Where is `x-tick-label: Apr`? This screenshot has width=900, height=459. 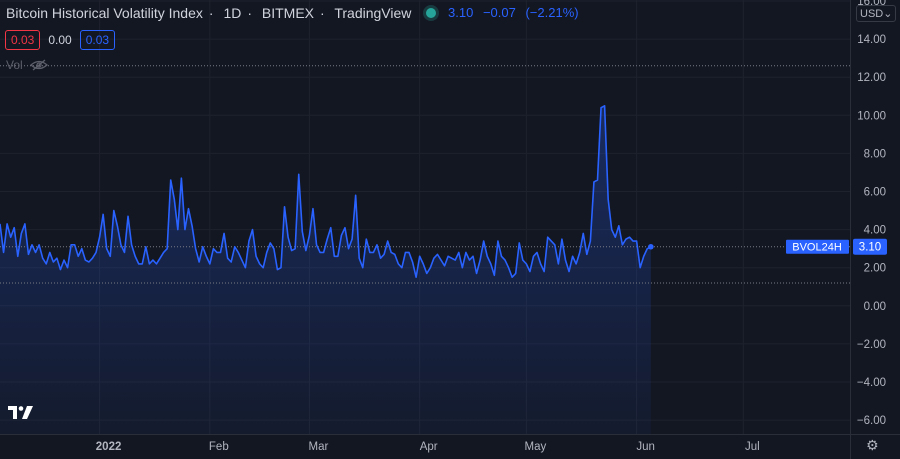 x-tick-label: Apr is located at coordinates (429, 447).